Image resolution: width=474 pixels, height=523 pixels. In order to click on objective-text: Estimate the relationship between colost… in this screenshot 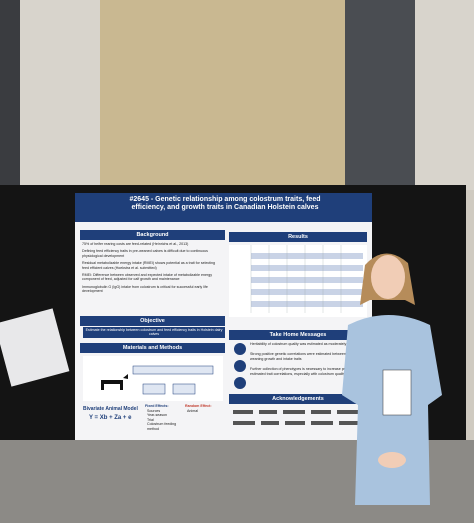, I will do `click(154, 332)`.